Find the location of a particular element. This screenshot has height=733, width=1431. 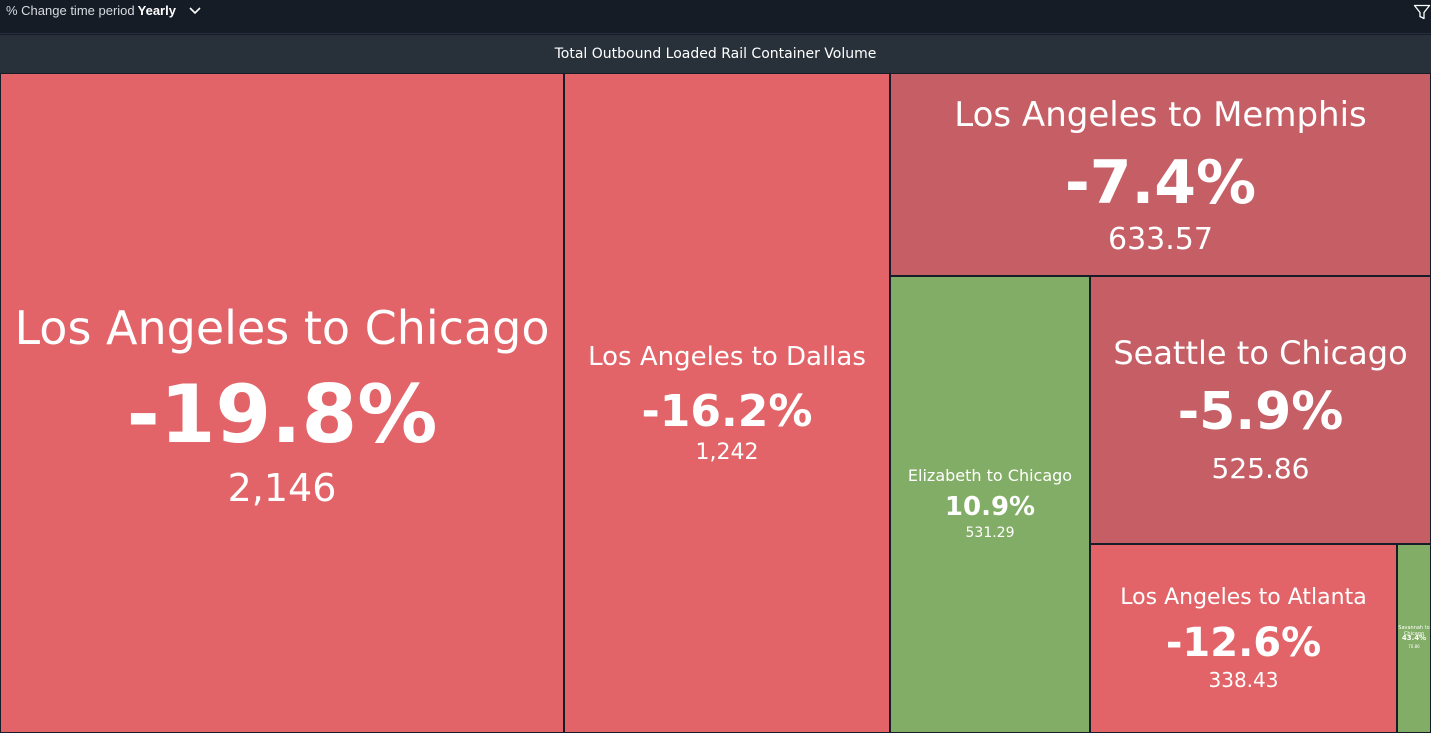

tile-label: Los Angeles to Atlanta is located at coordinates (1243, 597).